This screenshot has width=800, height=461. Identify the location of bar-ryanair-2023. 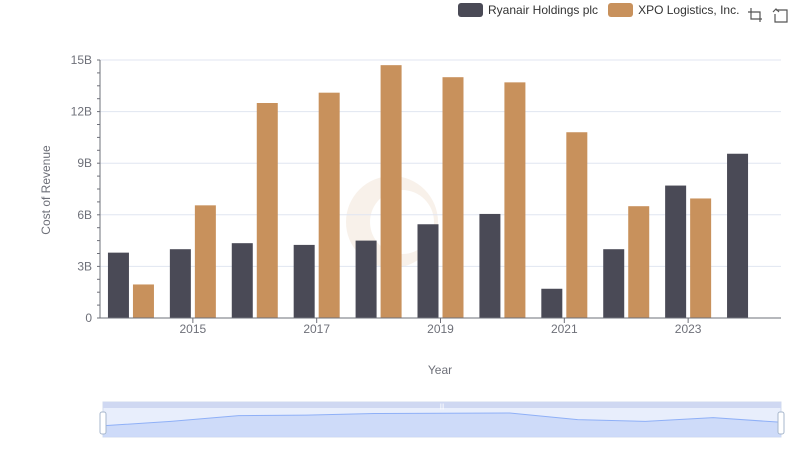
(676, 251).